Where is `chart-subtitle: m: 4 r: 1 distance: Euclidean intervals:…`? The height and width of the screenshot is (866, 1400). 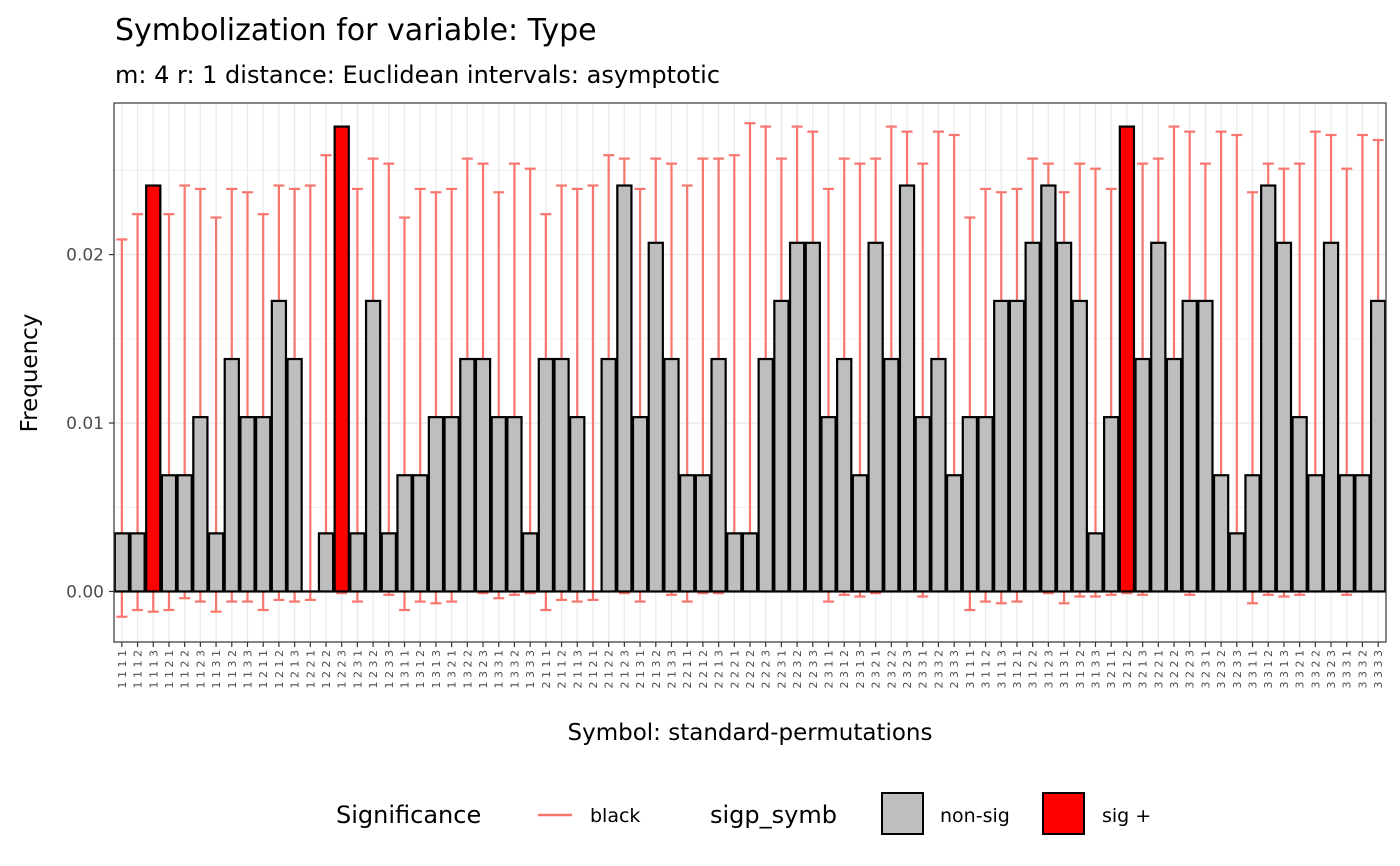
chart-subtitle: m: 4 r: 1 distance: Euclidean intervals:… is located at coordinates (417, 75).